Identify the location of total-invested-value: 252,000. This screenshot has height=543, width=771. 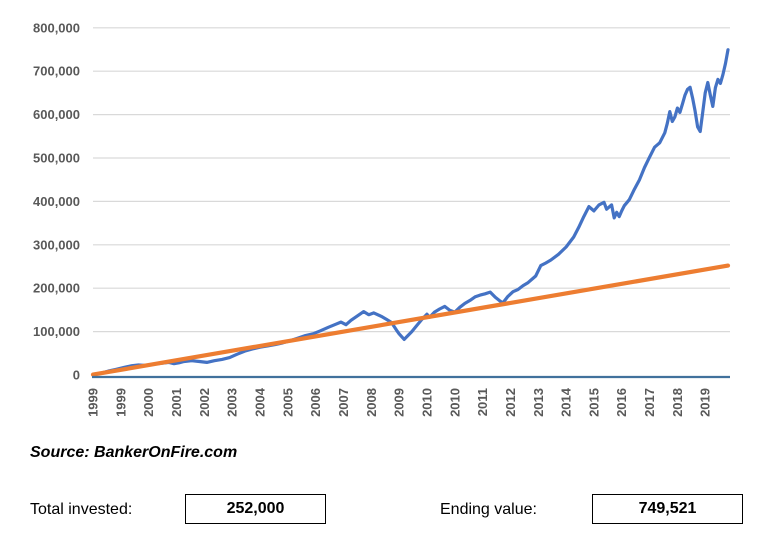
(255, 508).